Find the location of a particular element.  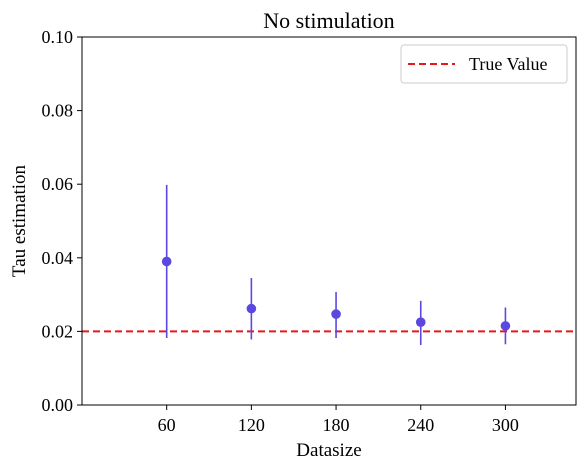

y-axis: 0.00 0.02 0.04 0.06 0.08 0.10 is located at coordinates (62, 221).